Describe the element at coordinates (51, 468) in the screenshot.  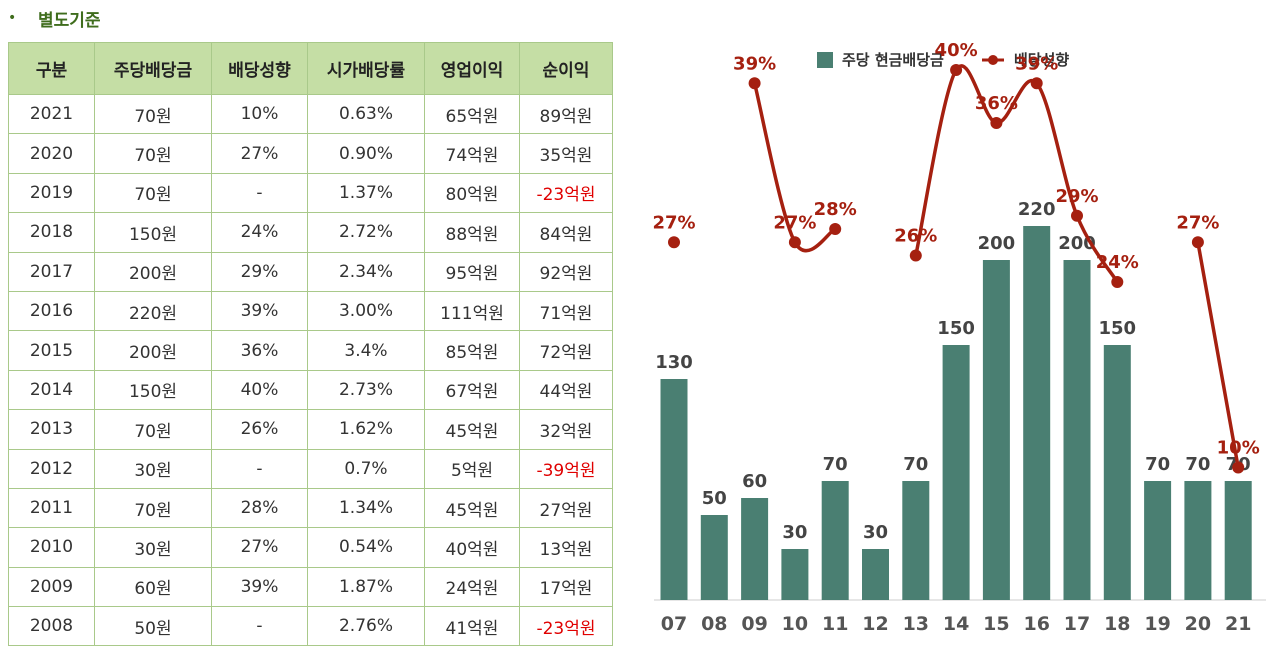
I see `table-cell: 2012` at that location.